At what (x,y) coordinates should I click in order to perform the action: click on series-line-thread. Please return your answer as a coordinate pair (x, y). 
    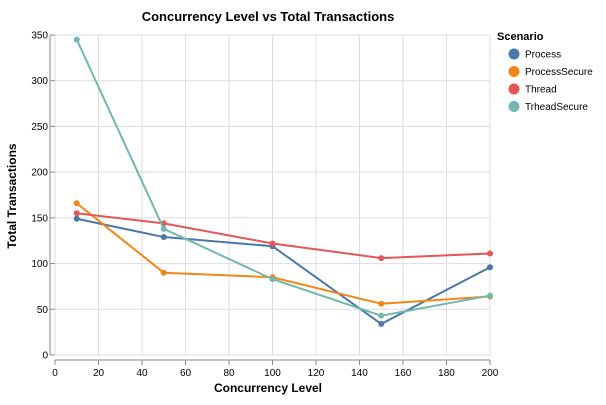
    Looking at the image, I should click on (283, 236).